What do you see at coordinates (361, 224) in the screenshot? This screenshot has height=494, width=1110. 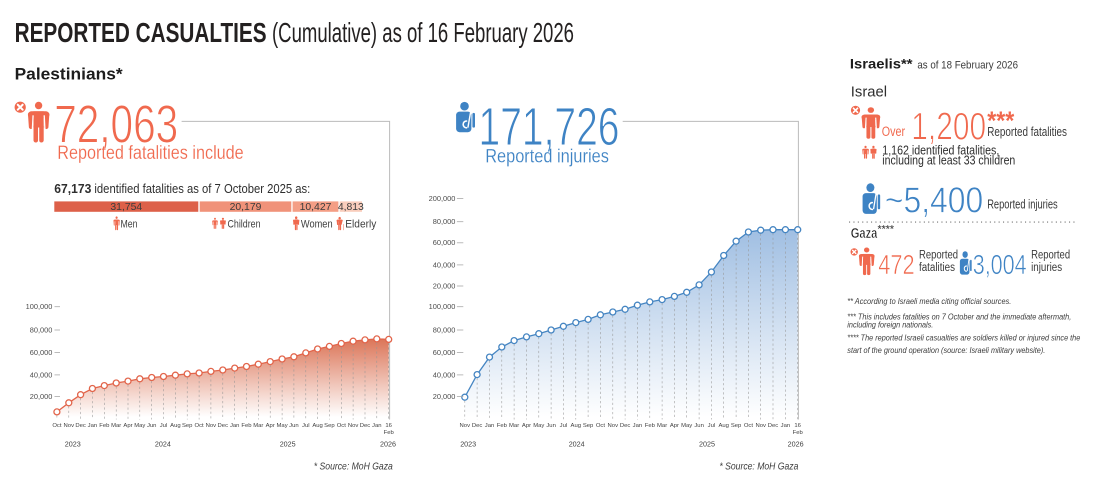 I see `svg-text: Elderly` at bounding box center [361, 224].